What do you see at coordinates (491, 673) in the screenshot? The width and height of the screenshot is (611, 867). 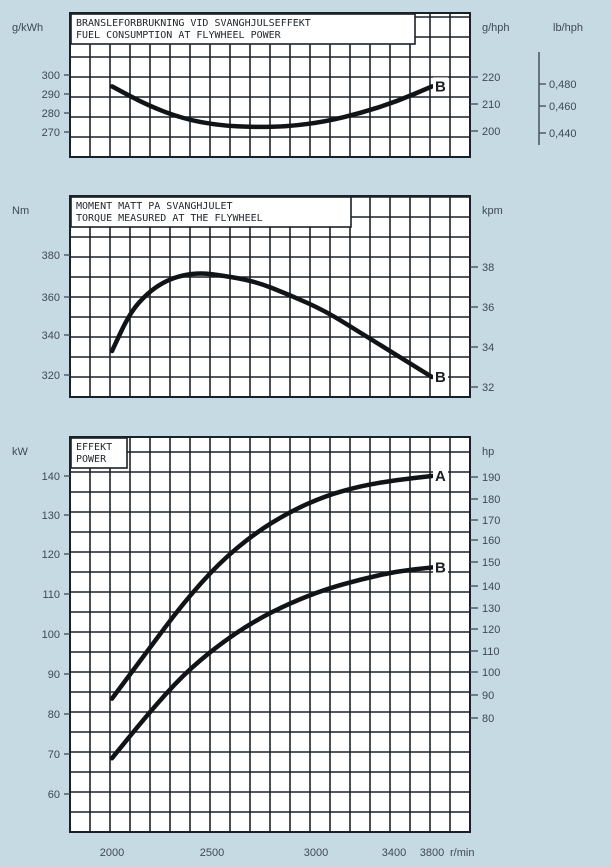 I see `y2-tick-label: 100` at bounding box center [491, 673].